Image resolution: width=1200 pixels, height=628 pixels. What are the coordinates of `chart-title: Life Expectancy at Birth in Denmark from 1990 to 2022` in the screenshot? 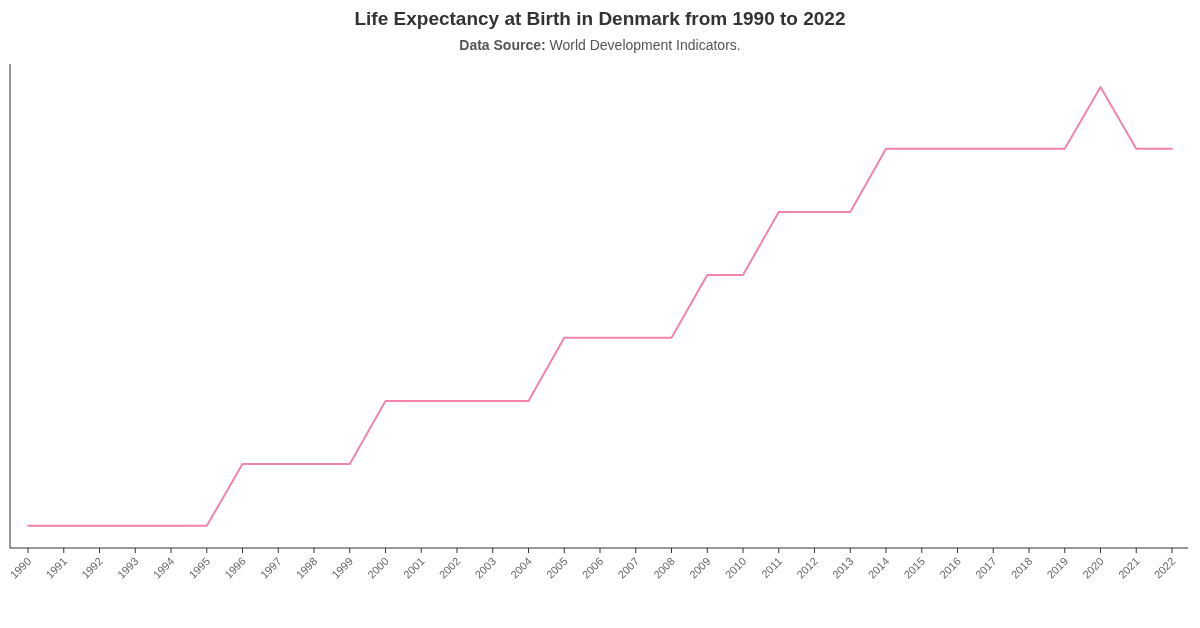 It's located at (600, 18).